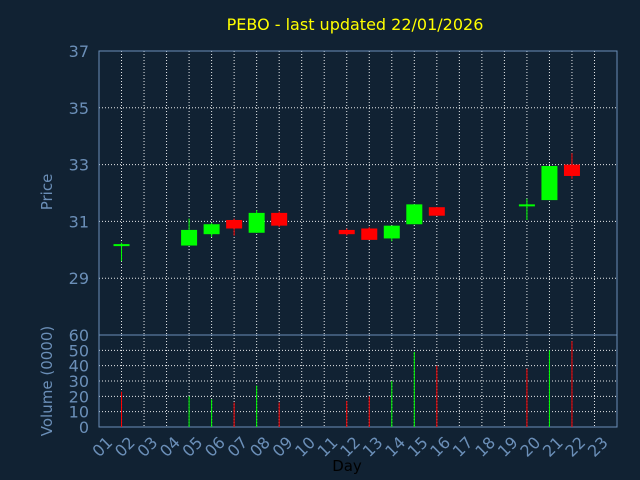 This screenshot has height=480, width=640. Describe the element at coordinates (47, 192) in the screenshot. I see `price-axis-label: Price` at that location.